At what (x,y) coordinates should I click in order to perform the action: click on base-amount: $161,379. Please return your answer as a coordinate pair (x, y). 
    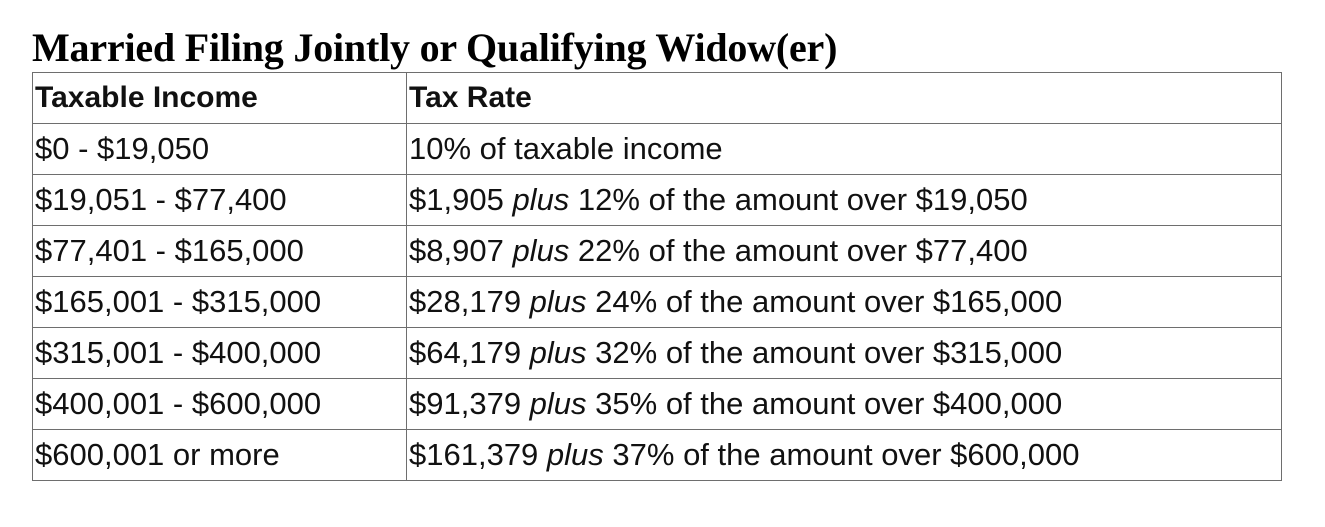
    Looking at the image, I should click on (478, 454).